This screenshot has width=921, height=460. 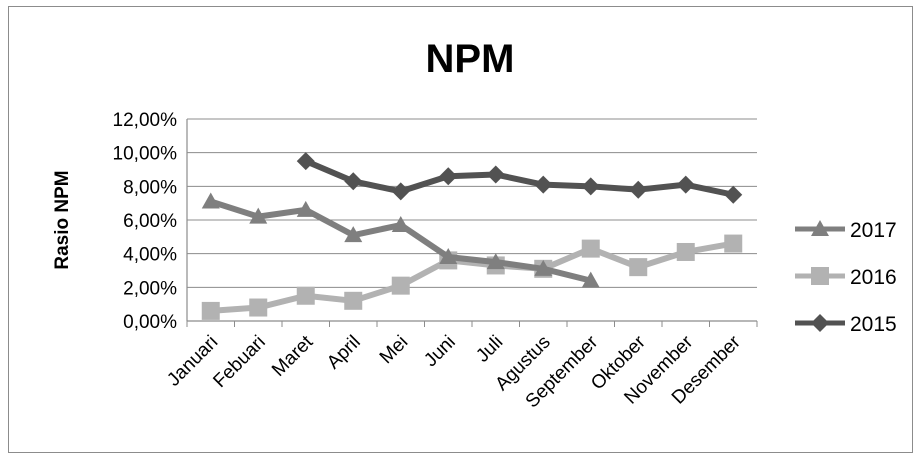 I want to click on y-tick-label: 2,00%, so click(x=150, y=288).